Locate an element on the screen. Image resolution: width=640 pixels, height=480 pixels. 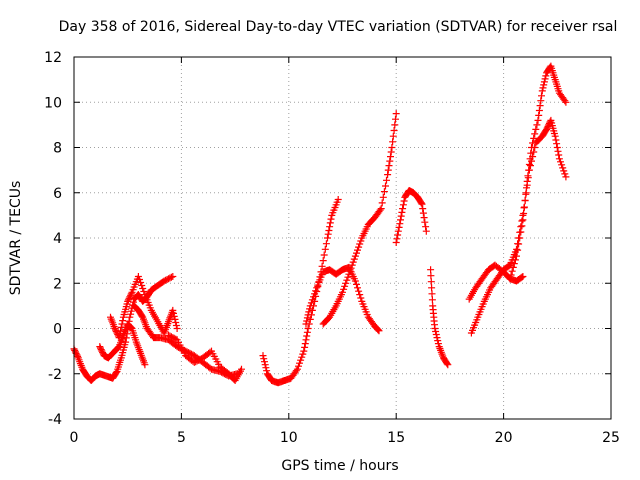
y-tick-label: 6 is located at coordinates (57, 194).